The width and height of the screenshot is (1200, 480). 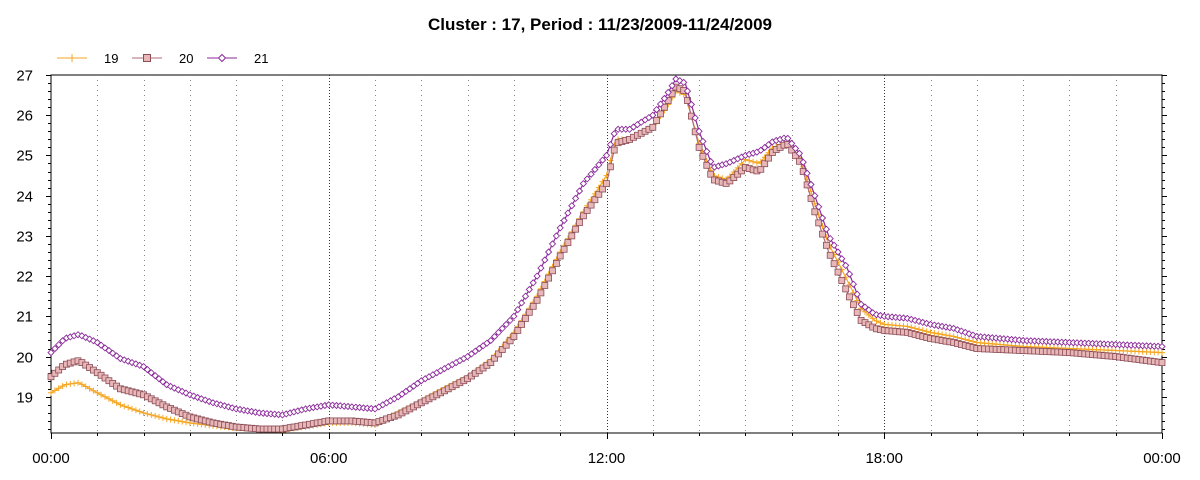 I want to click on y-tick-label: 25, so click(x=24, y=156).